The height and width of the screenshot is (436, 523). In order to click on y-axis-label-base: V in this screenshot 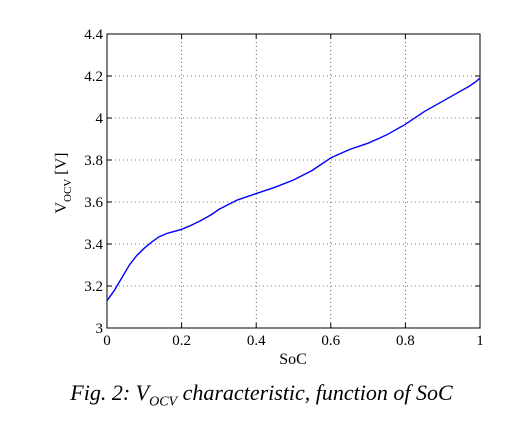, I will do `click(61, 208)`.